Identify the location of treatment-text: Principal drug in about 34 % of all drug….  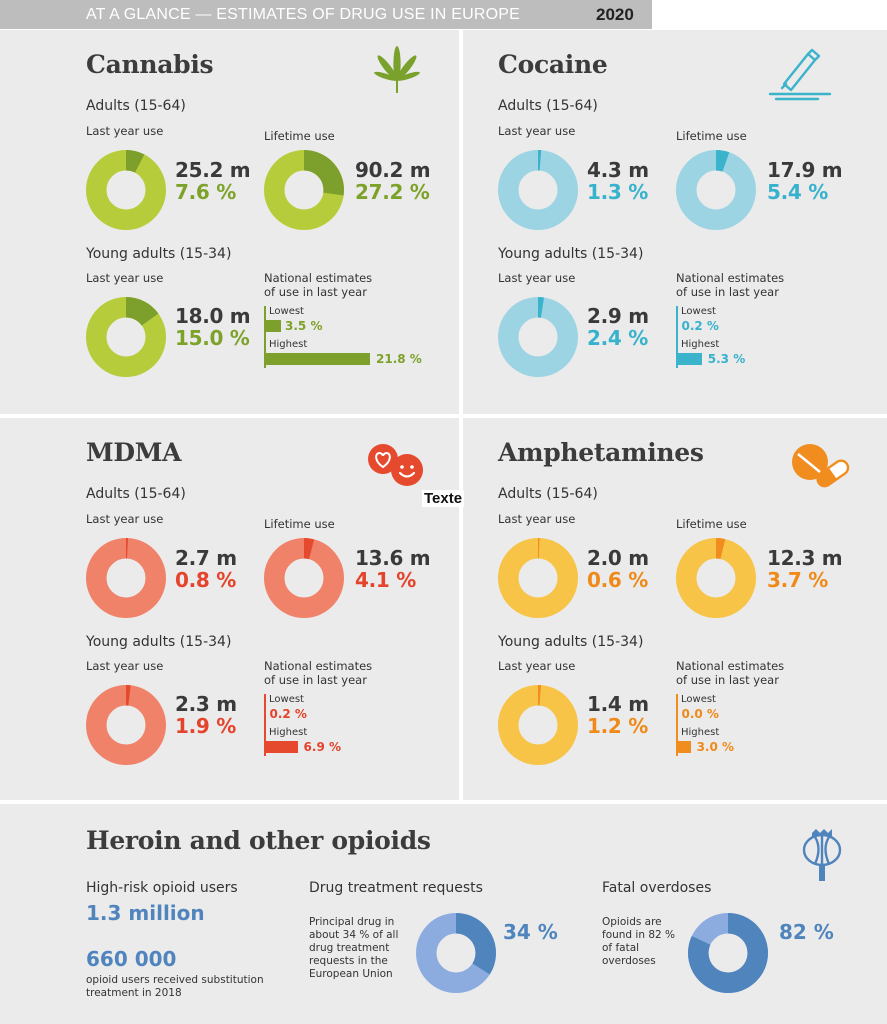
(354, 948).